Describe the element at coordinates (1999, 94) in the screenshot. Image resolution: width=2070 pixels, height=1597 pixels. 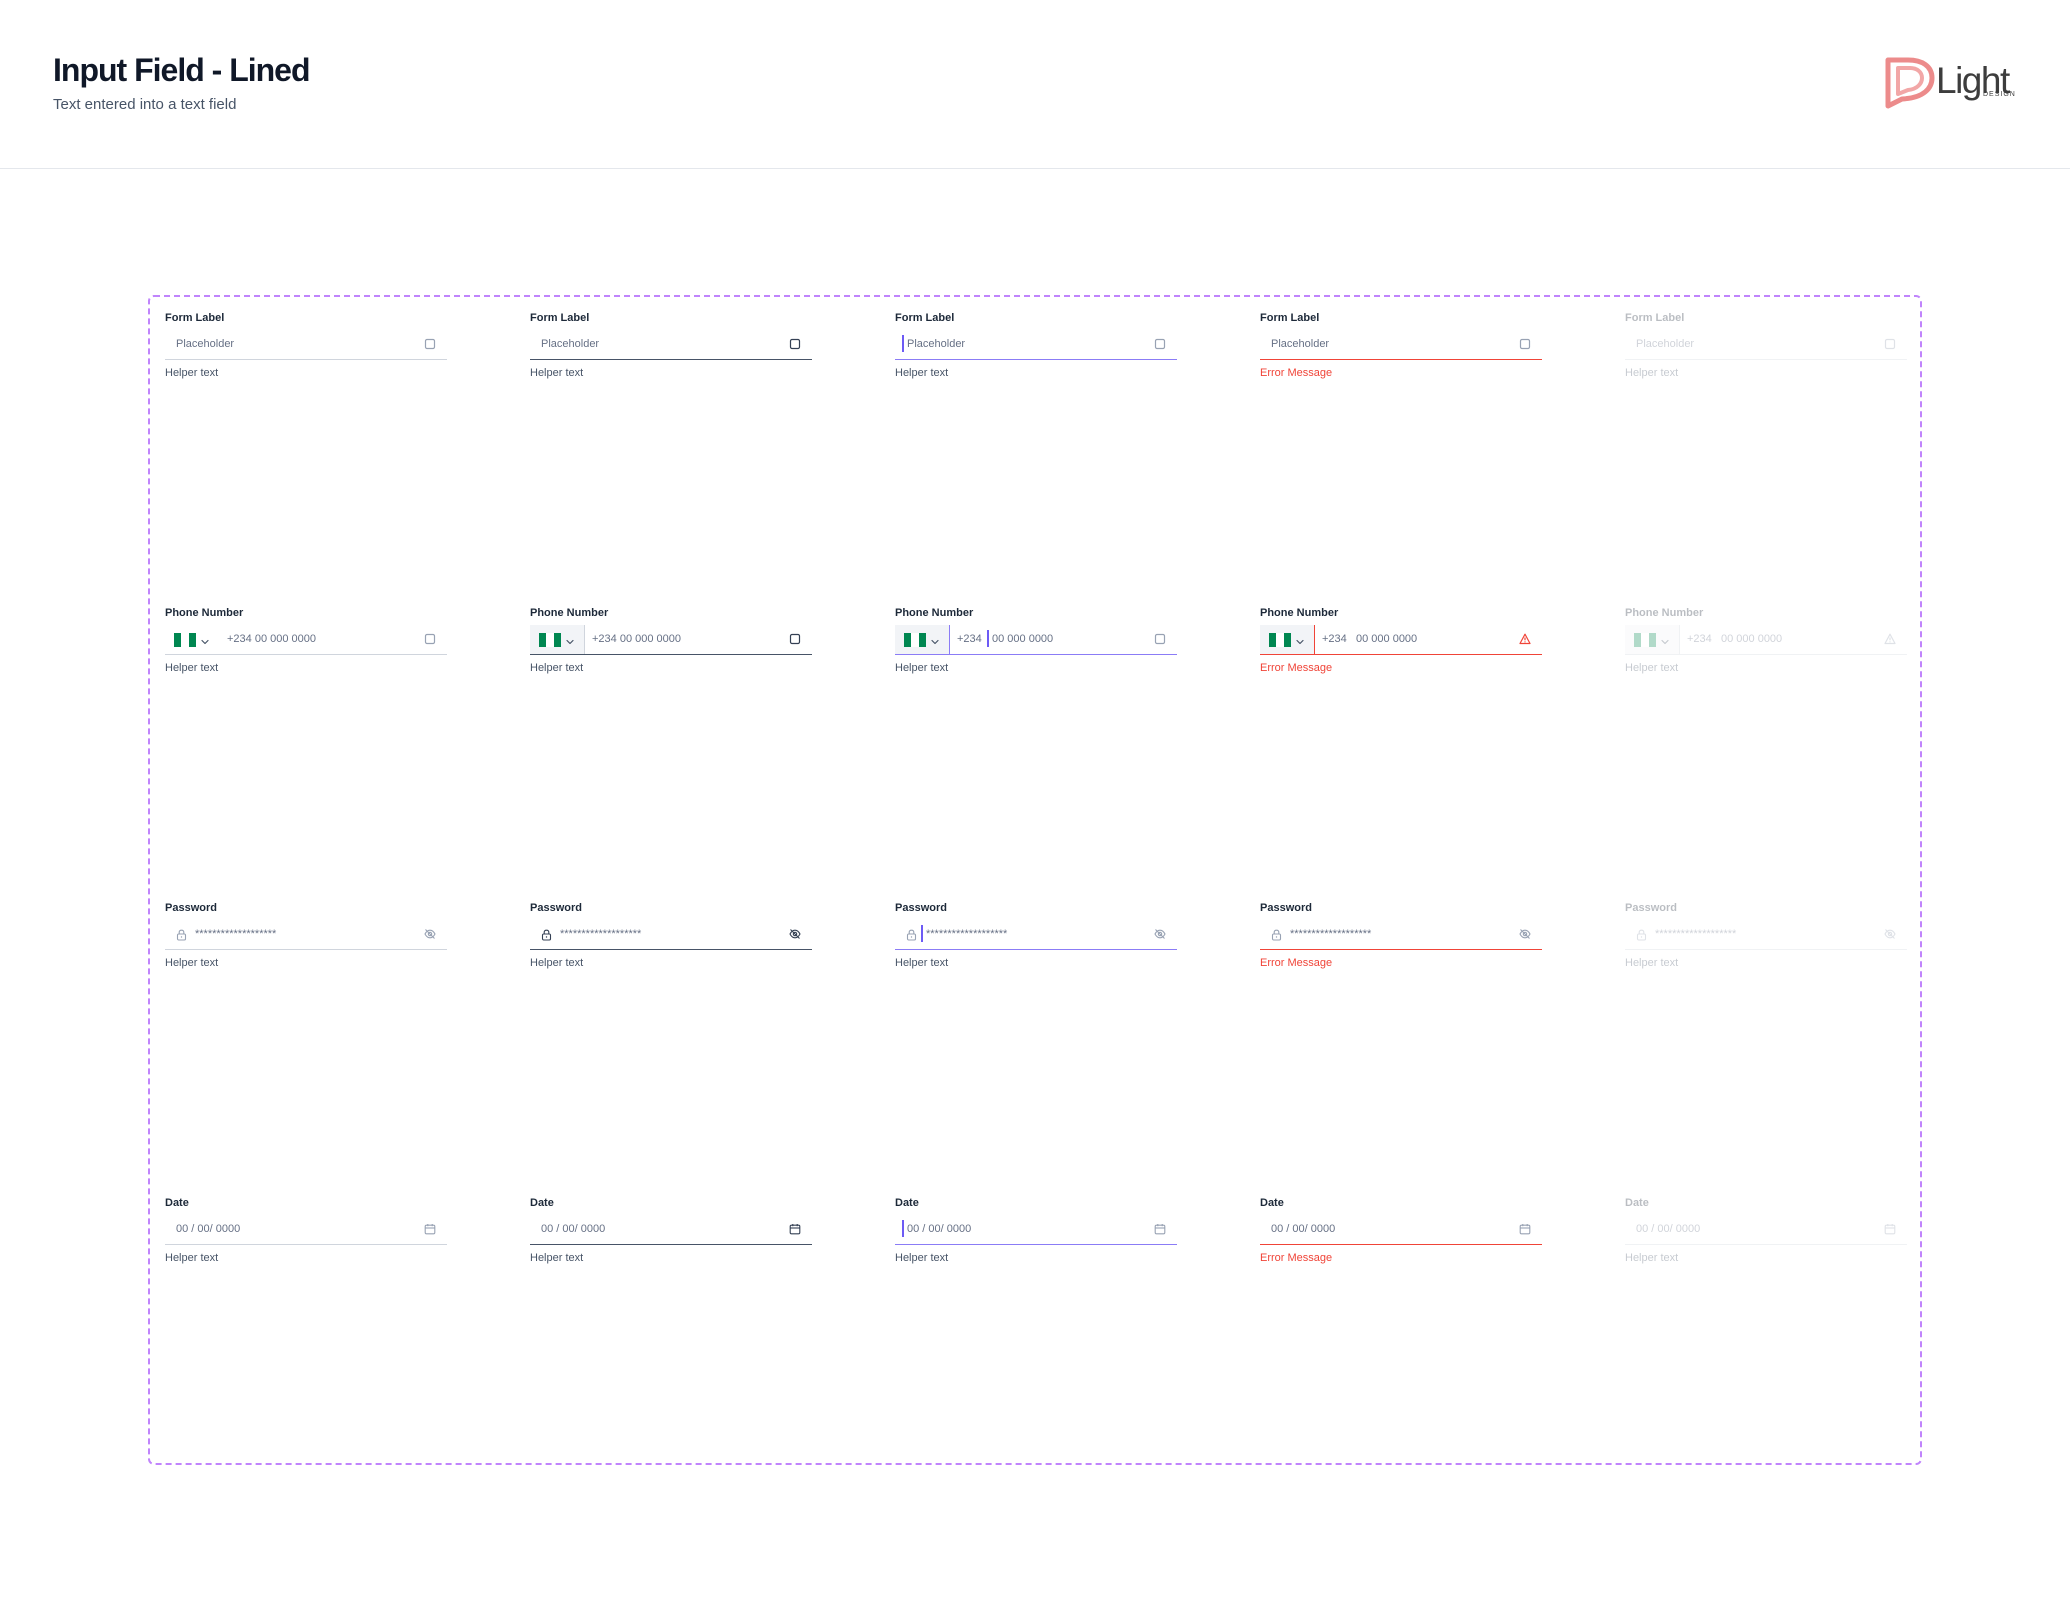
I see `logo-subtext: DESIGN` at that location.